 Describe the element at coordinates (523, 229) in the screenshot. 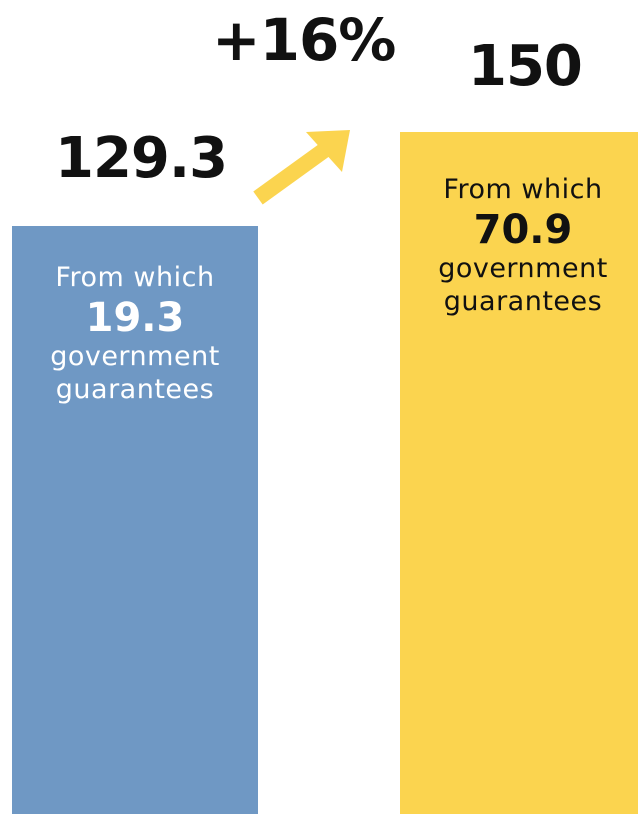

I see `breakdown-value: 70.9` at that location.